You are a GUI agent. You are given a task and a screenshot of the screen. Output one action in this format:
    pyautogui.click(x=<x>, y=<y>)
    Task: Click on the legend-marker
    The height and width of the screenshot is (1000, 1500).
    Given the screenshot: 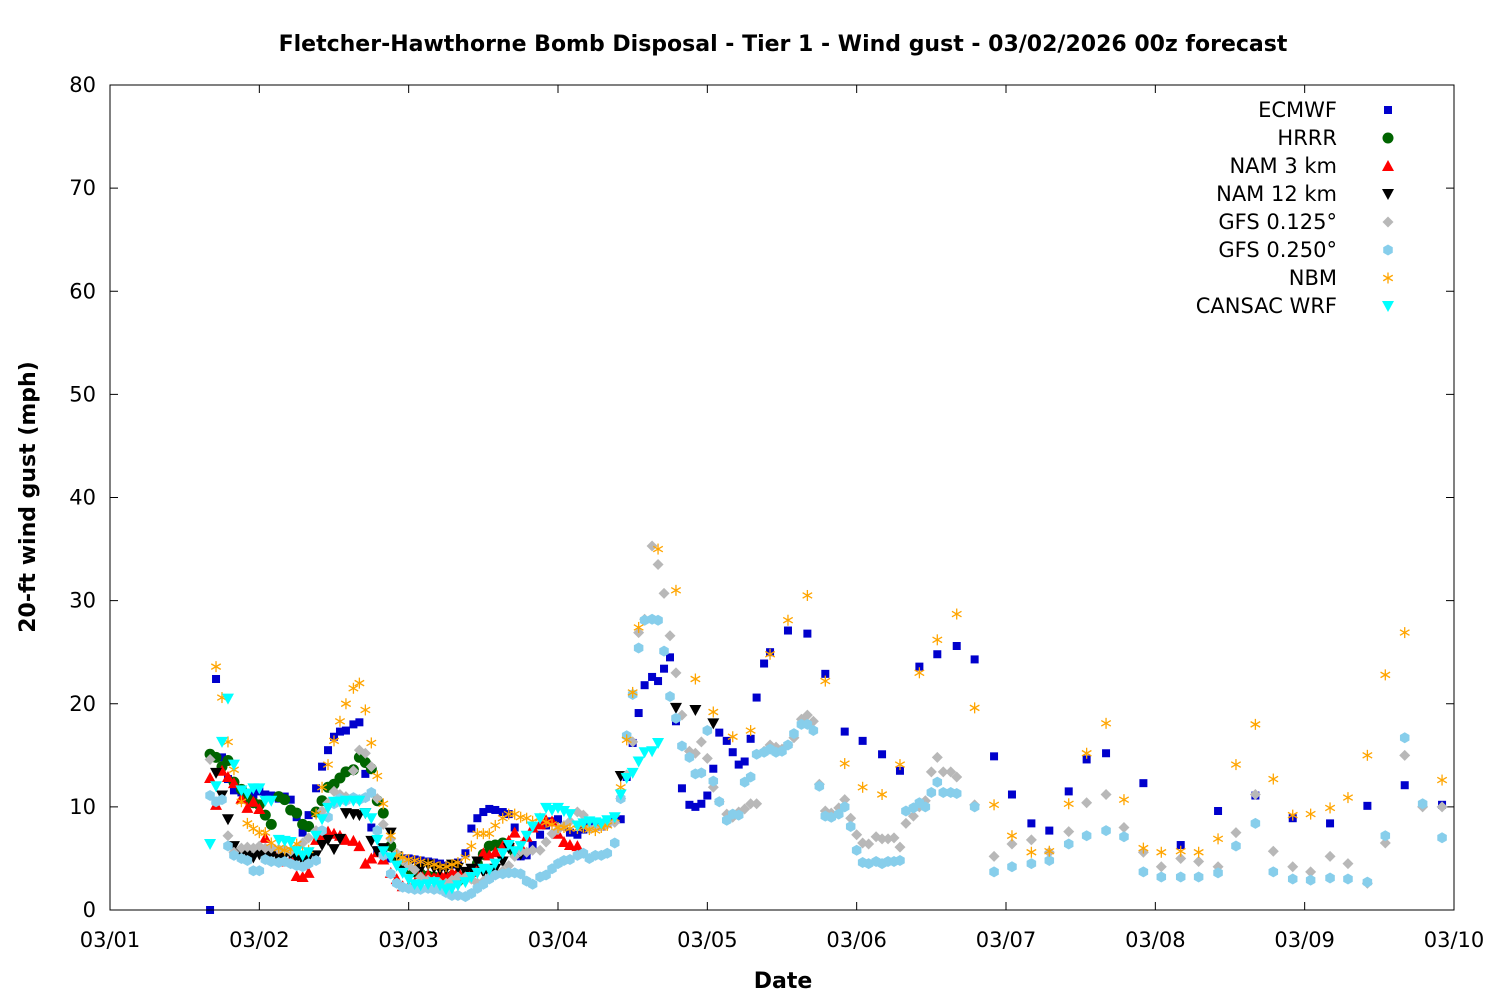 What is the action you would take?
    pyautogui.click(x=1388, y=165)
    